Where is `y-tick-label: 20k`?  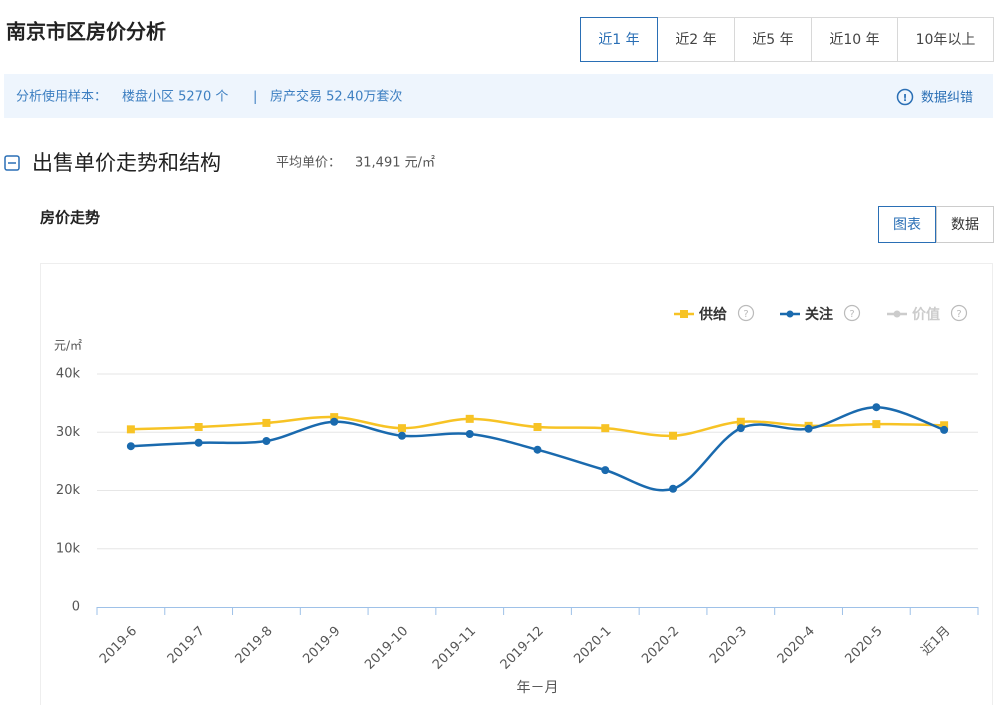
y-tick-label: 20k is located at coordinates (68, 490).